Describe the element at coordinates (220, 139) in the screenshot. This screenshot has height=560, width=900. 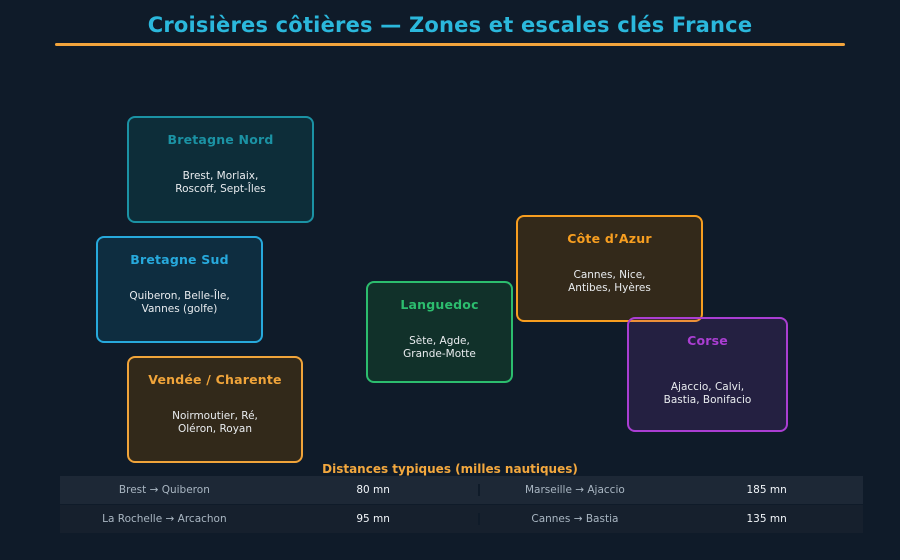
I see `zone-title-bretagne-nord: Bretagne Nord` at that location.